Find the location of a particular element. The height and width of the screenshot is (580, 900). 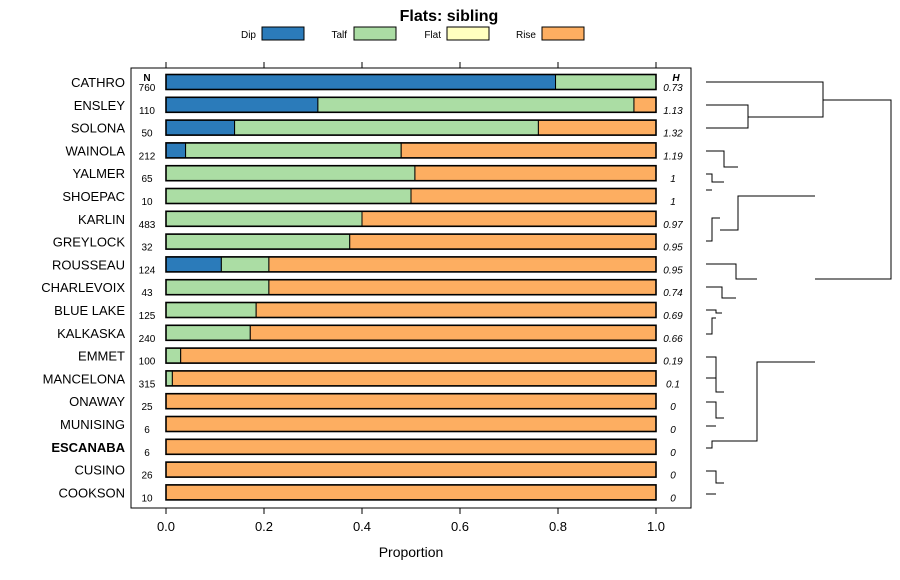

n-value: 483 is located at coordinates (147, 225).